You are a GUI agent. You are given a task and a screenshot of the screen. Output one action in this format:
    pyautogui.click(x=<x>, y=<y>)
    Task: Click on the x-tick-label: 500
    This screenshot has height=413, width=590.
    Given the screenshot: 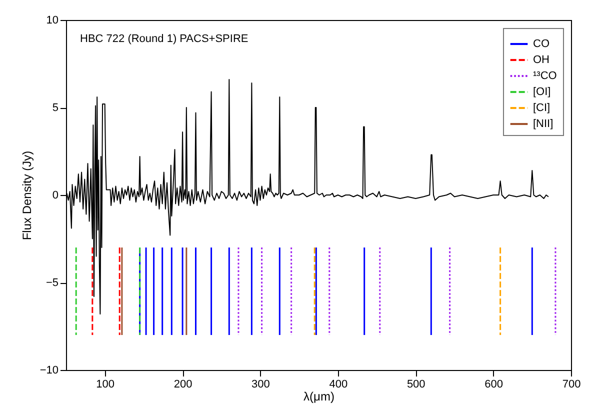 What is the action you would take?
    pyautogui.click(x=416, y=384)
    